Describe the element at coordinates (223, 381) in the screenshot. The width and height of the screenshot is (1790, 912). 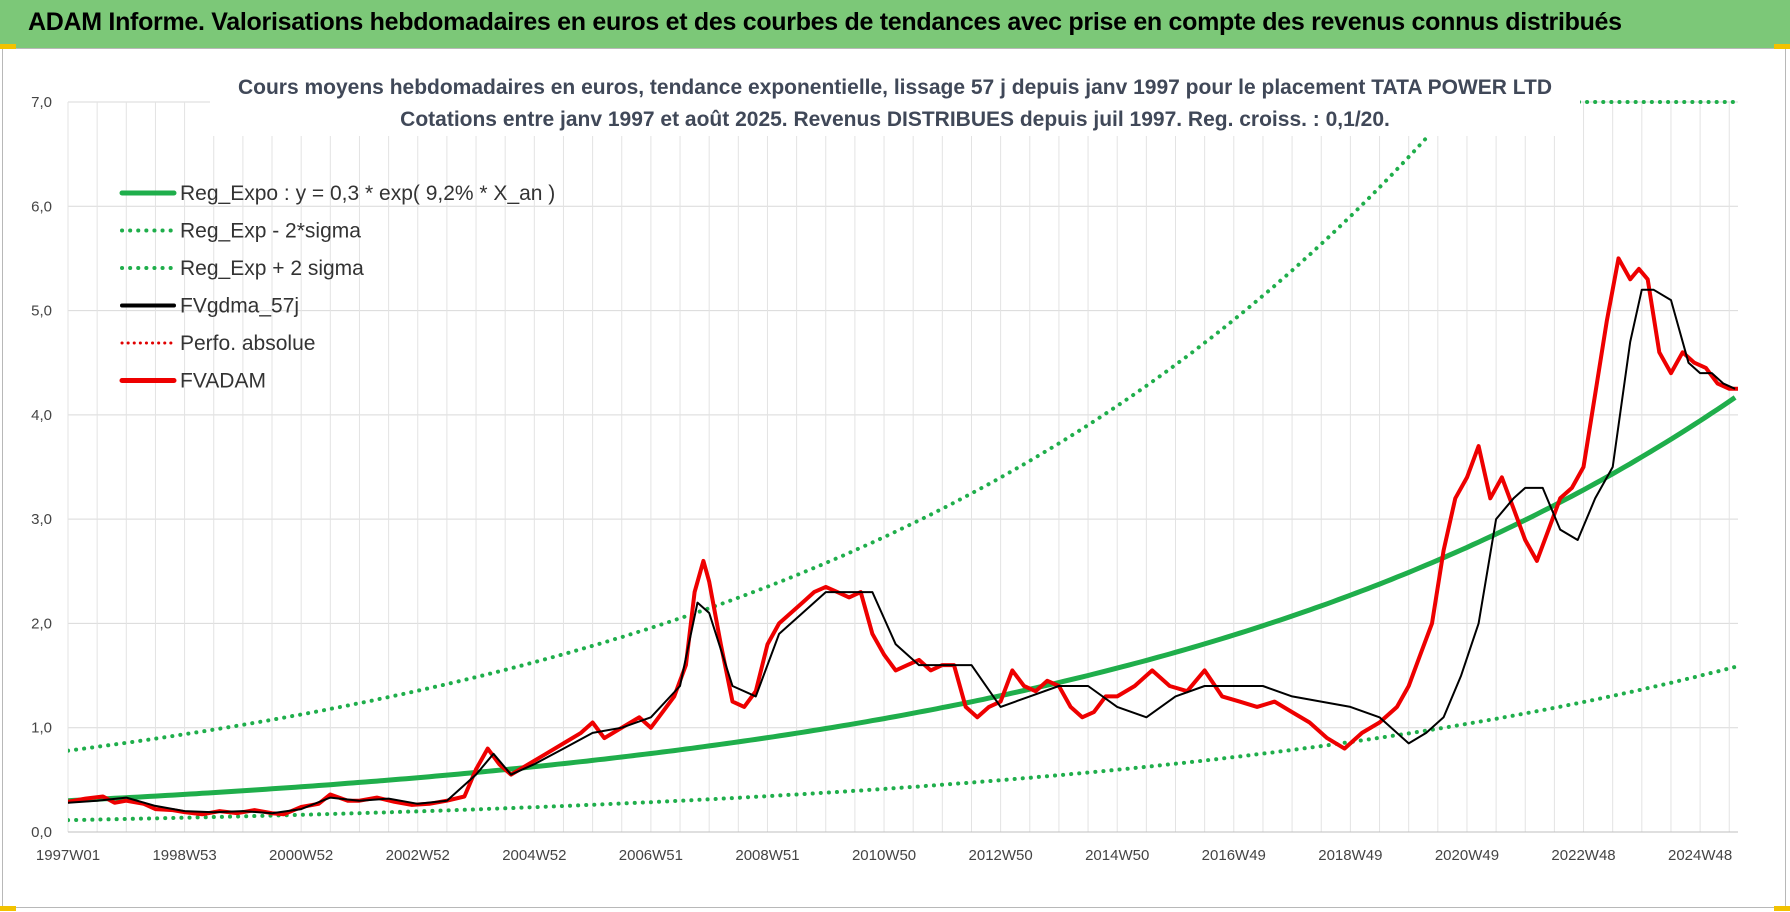
I see `legend-label: FVADAM` at that location.